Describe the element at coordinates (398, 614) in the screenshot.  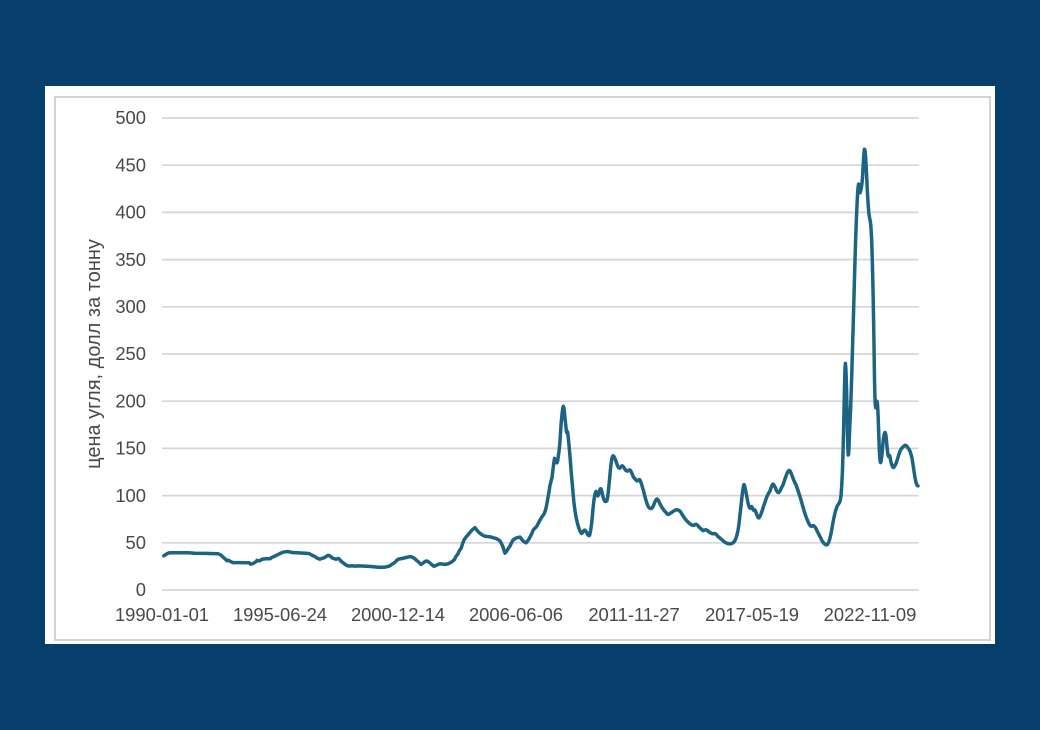
I see `svg-text: 2000-12-14` at that location.